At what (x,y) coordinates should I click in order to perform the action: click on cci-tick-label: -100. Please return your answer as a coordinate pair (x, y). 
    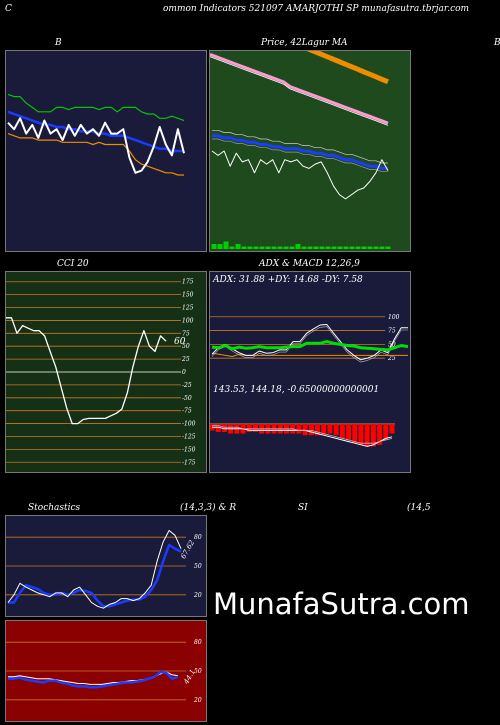
    Looking at the image, I should click on (189, 424).